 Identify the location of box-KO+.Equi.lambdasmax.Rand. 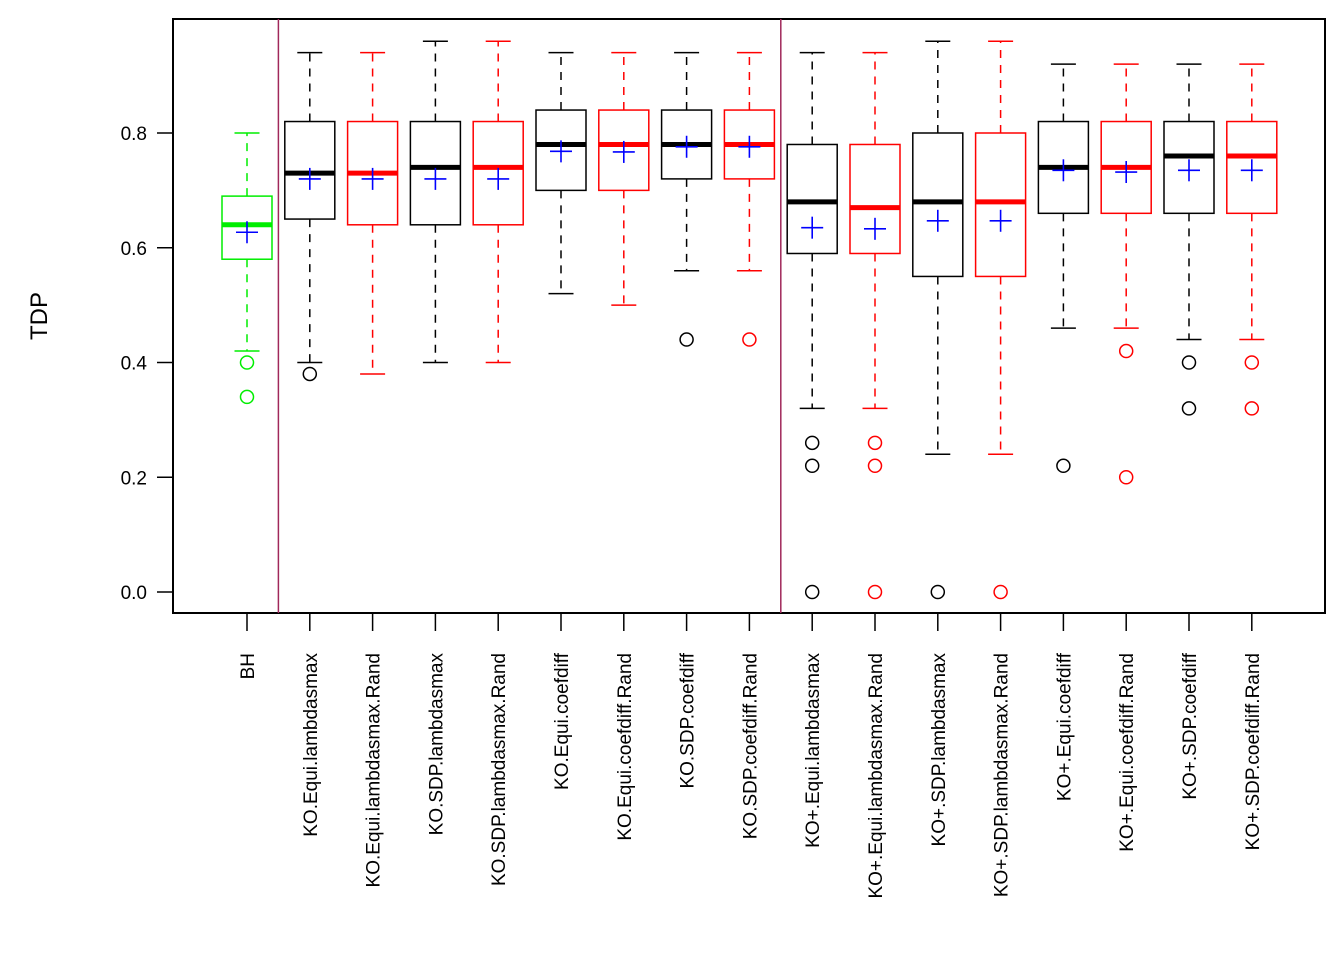
(875, 325).